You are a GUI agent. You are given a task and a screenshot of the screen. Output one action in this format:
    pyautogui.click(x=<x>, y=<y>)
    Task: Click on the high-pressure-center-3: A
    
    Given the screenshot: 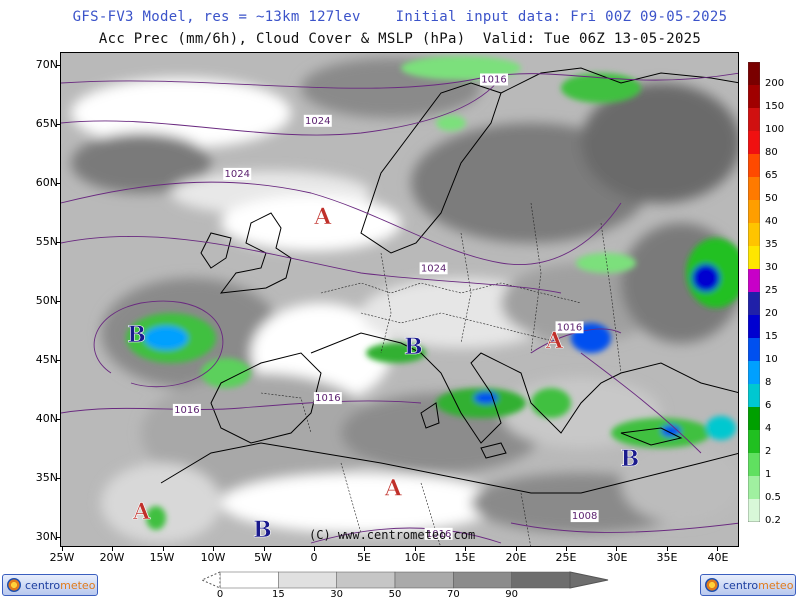 What is the action you would take?
    pyautogui.click(x=554, y=341)
    